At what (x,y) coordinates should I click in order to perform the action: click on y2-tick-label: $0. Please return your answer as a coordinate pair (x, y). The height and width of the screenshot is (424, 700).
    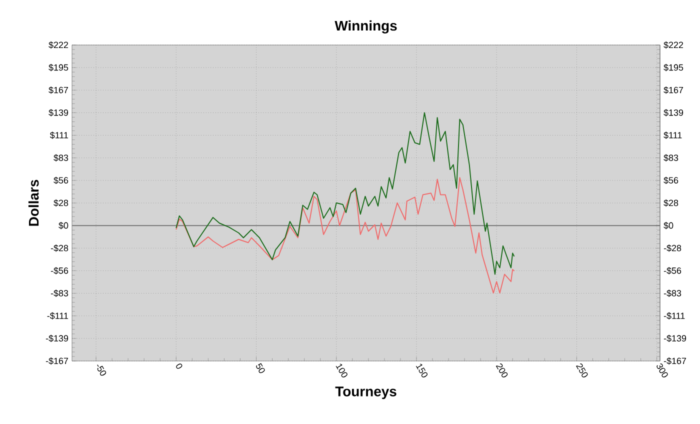
    Looking at the image, I should click on (669, 226).